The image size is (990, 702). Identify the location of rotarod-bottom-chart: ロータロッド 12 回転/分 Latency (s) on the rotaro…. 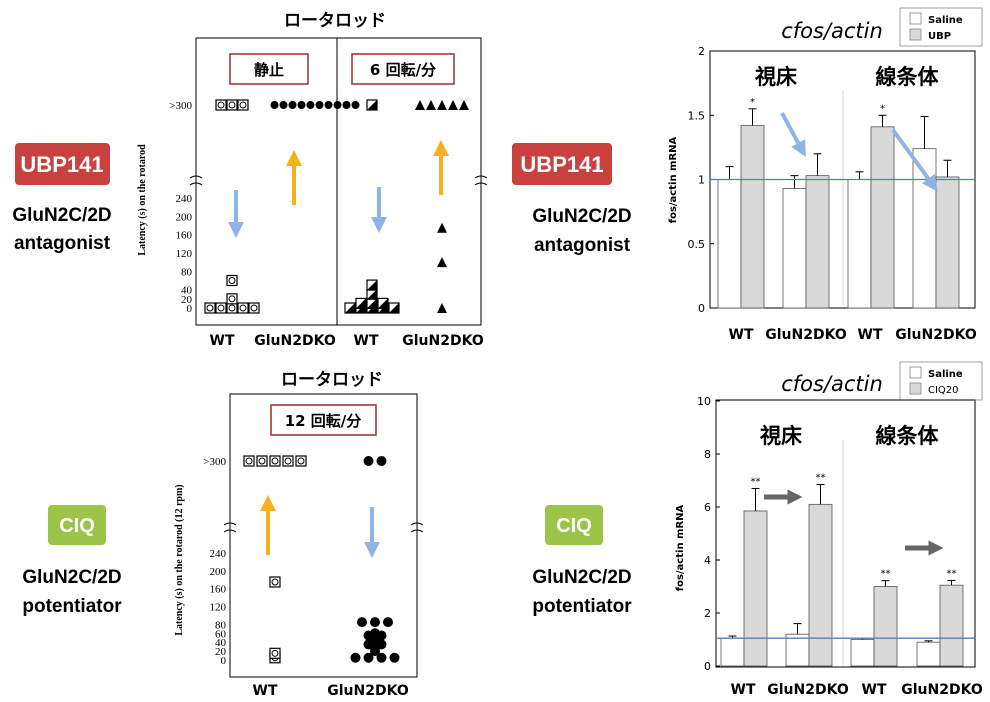
(299, 534).